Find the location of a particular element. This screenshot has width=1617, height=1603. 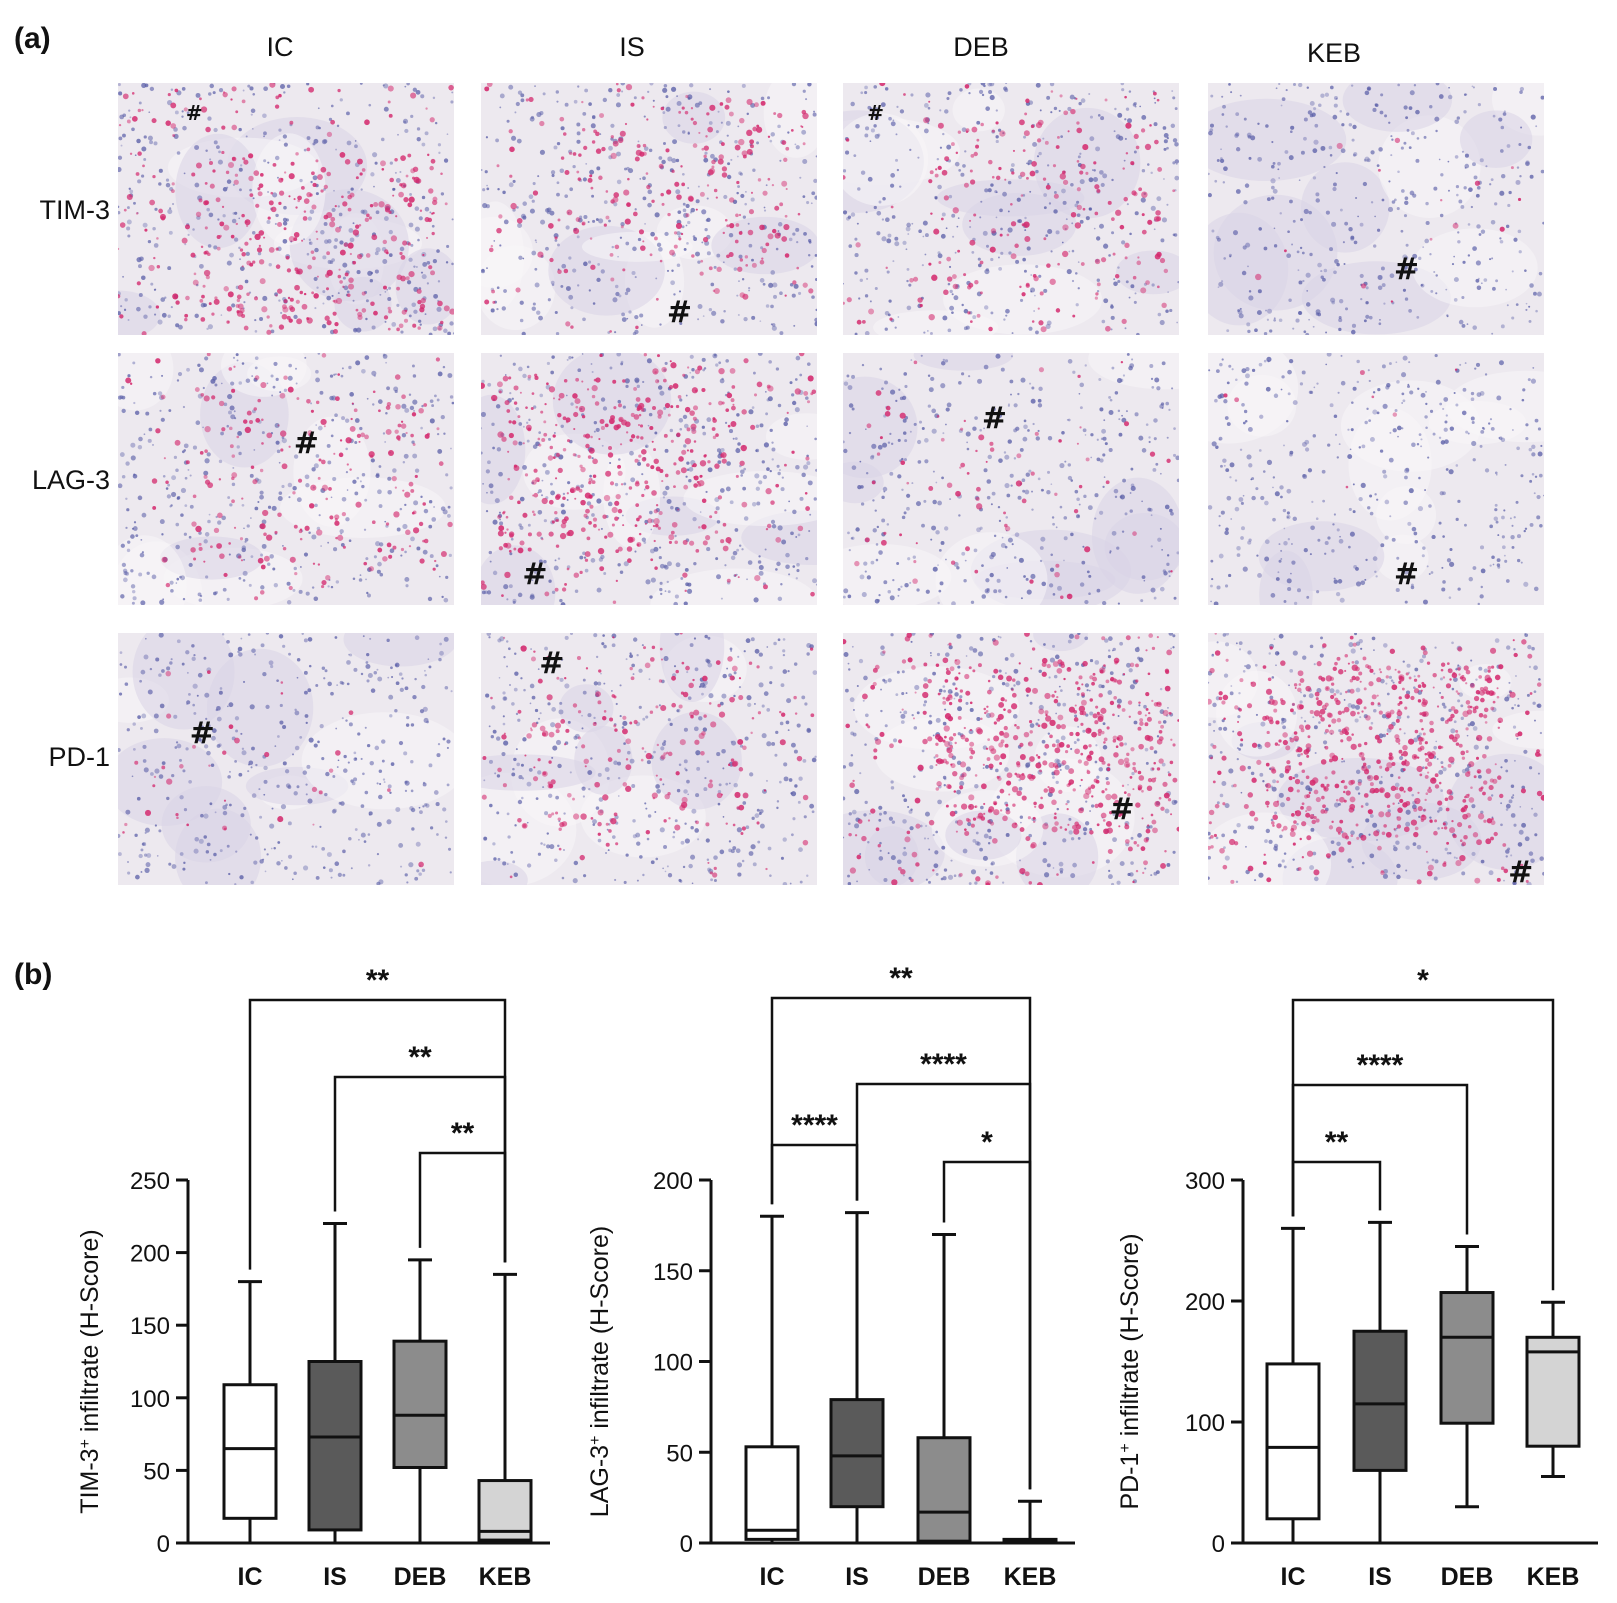

micrograph-lag3-deb: # is located at coordinates (1011, 479).